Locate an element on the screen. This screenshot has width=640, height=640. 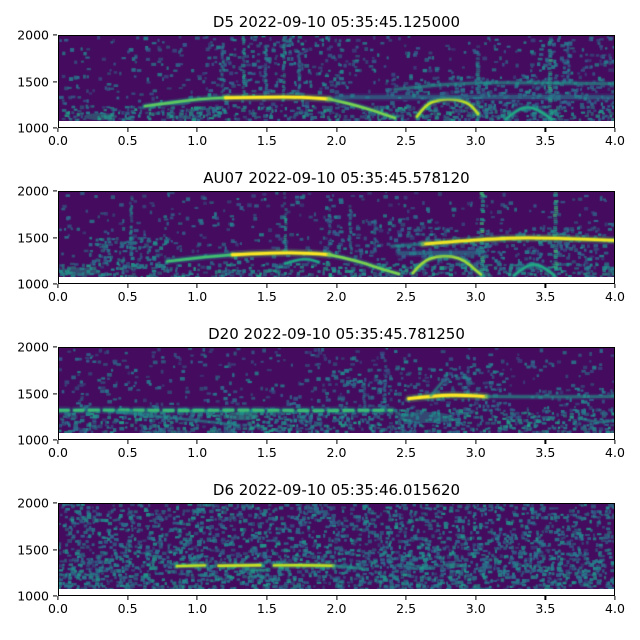
panel-title: D6 2022-09-10 05:35:46.015620 is located at coordinates (336, 490).